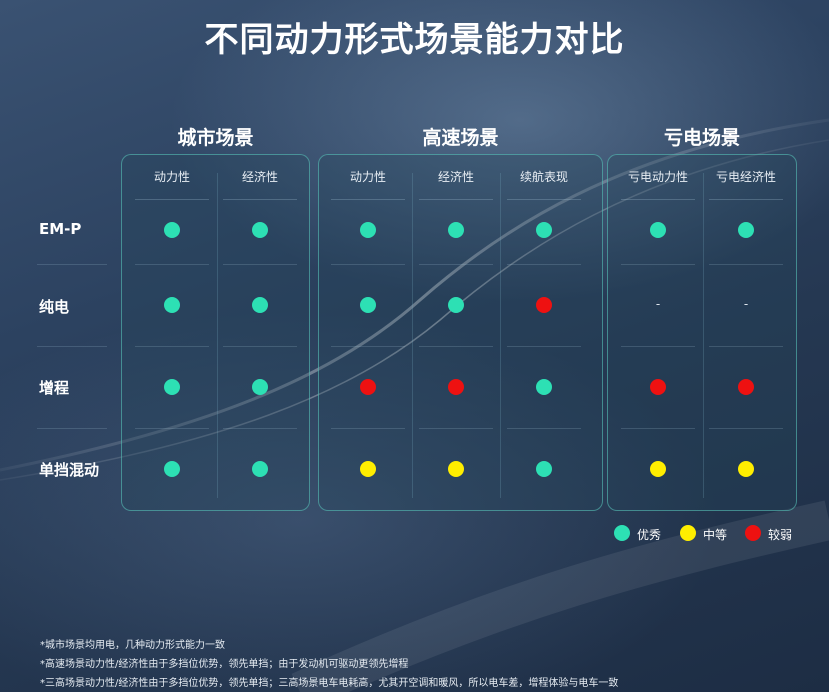 The height and width of the screenshot is (692, 829). Describe the element at coordinates (132, 645) in the screenshot. I see `footnote-1: *城市场景均用电，几种动力形式能力一致` at that location.